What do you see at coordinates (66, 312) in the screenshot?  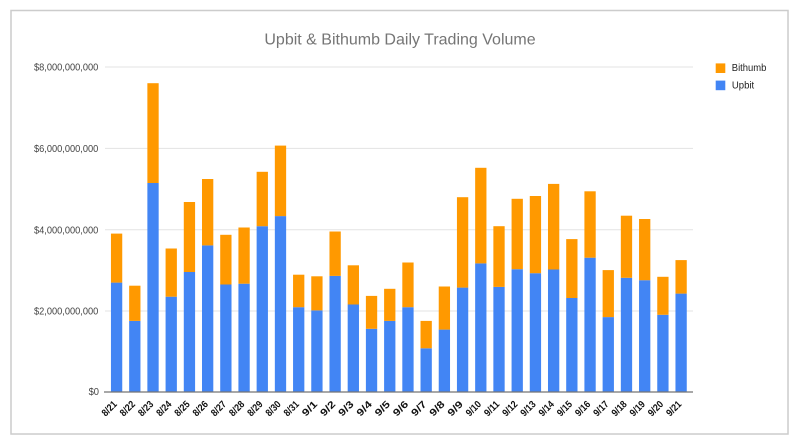 I see `svg-text: $2,000,000,000` at bounding box center [66, 312].